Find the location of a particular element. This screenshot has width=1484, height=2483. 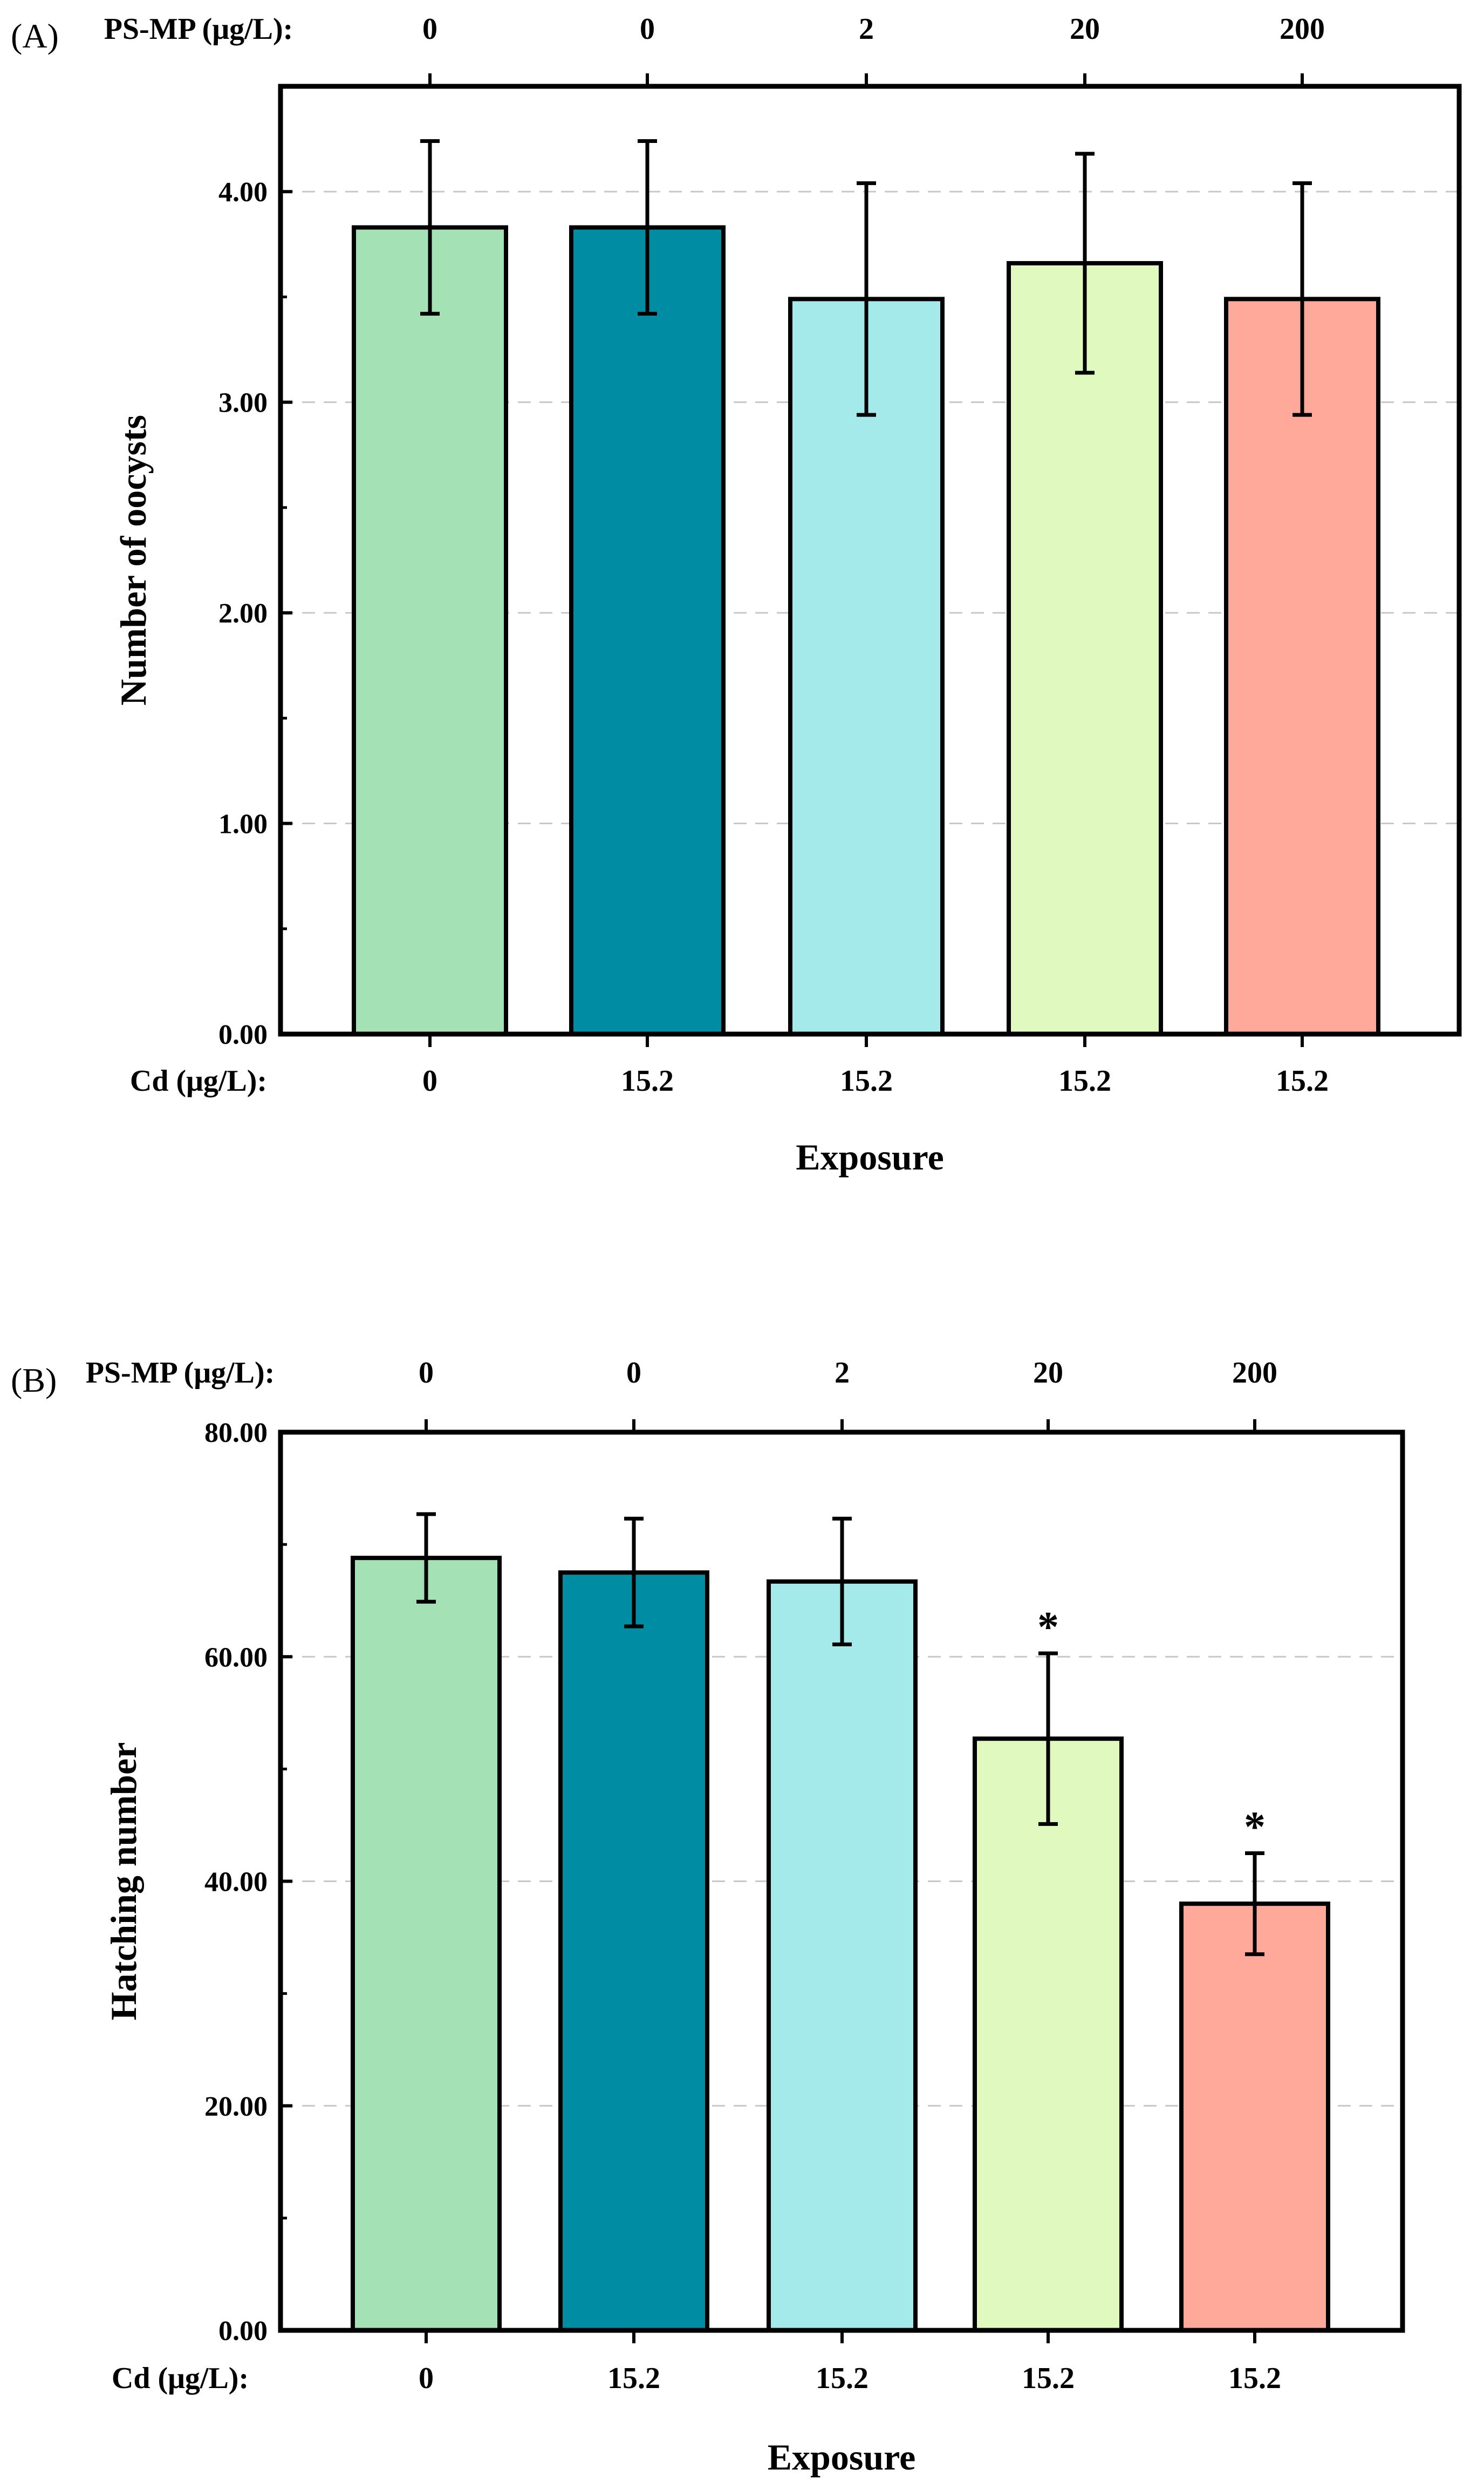

y-tick-label: 2.00 is located at coordinates (243, 613).